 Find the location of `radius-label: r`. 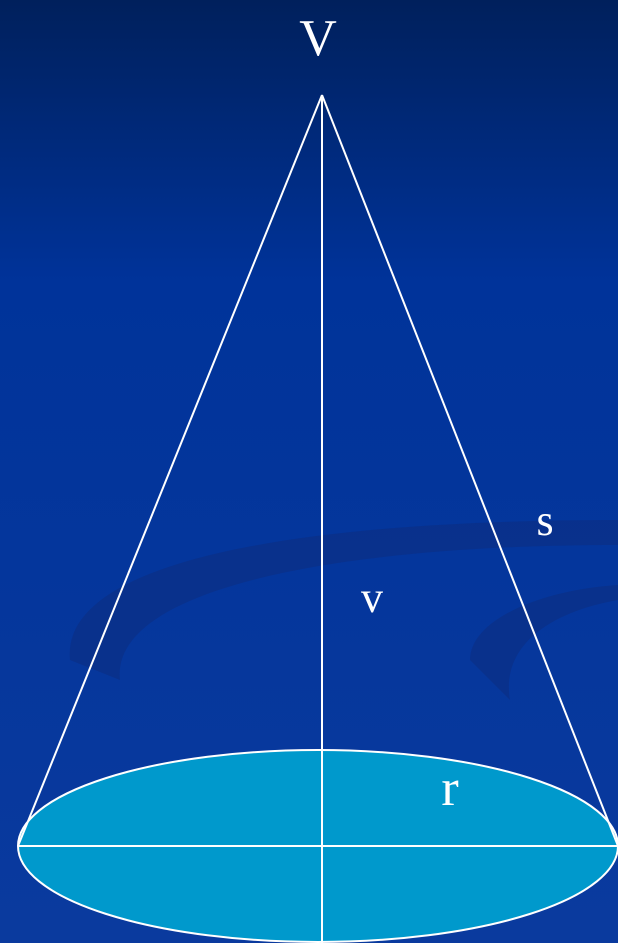

radius-label: r is located at coordinates (449, 788).